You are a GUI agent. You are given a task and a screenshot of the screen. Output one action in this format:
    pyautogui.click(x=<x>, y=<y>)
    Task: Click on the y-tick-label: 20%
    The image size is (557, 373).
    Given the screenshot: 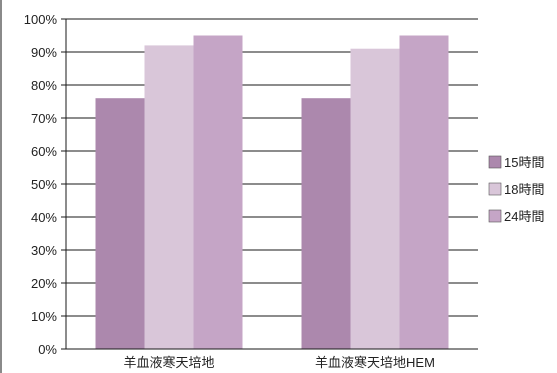 What is the action you would take?
    pyautogui.click(x=44, y=283)
    